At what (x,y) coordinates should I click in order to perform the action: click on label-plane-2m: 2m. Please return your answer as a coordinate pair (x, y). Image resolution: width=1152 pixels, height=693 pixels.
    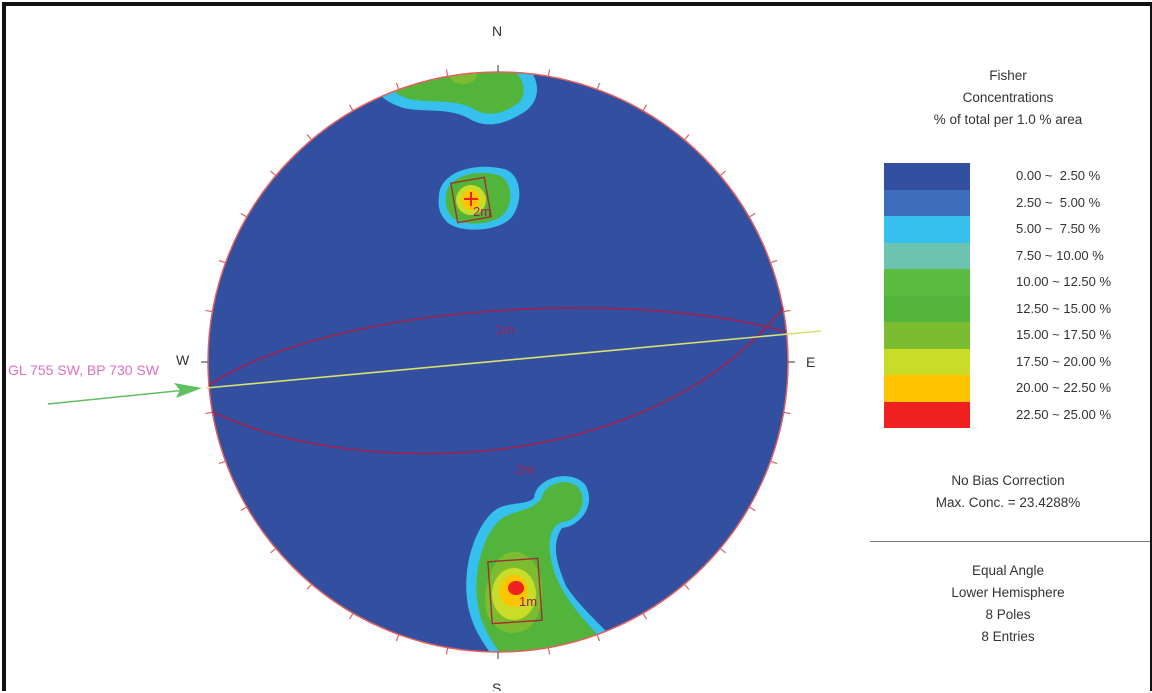
    Looking at the image, I should click on (525, 469).